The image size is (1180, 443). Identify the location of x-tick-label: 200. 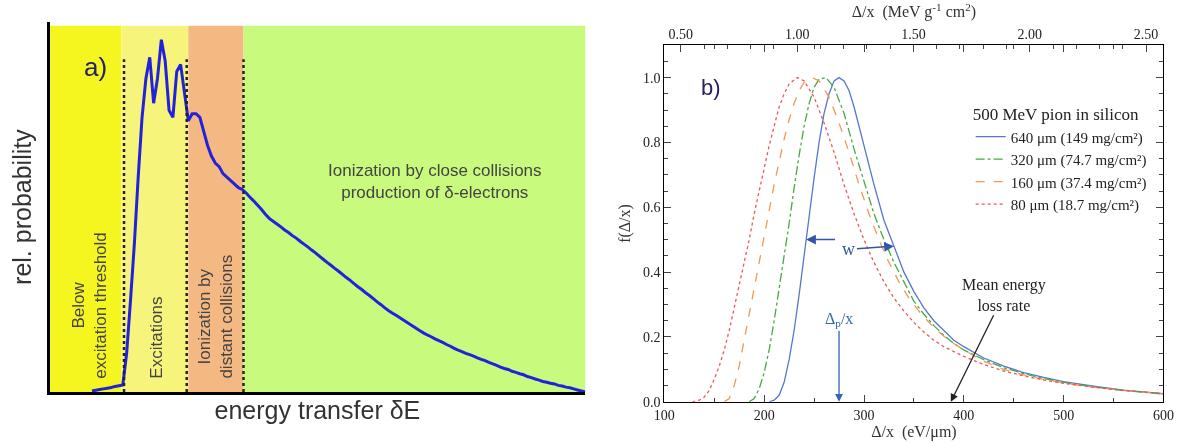
(764, 415).